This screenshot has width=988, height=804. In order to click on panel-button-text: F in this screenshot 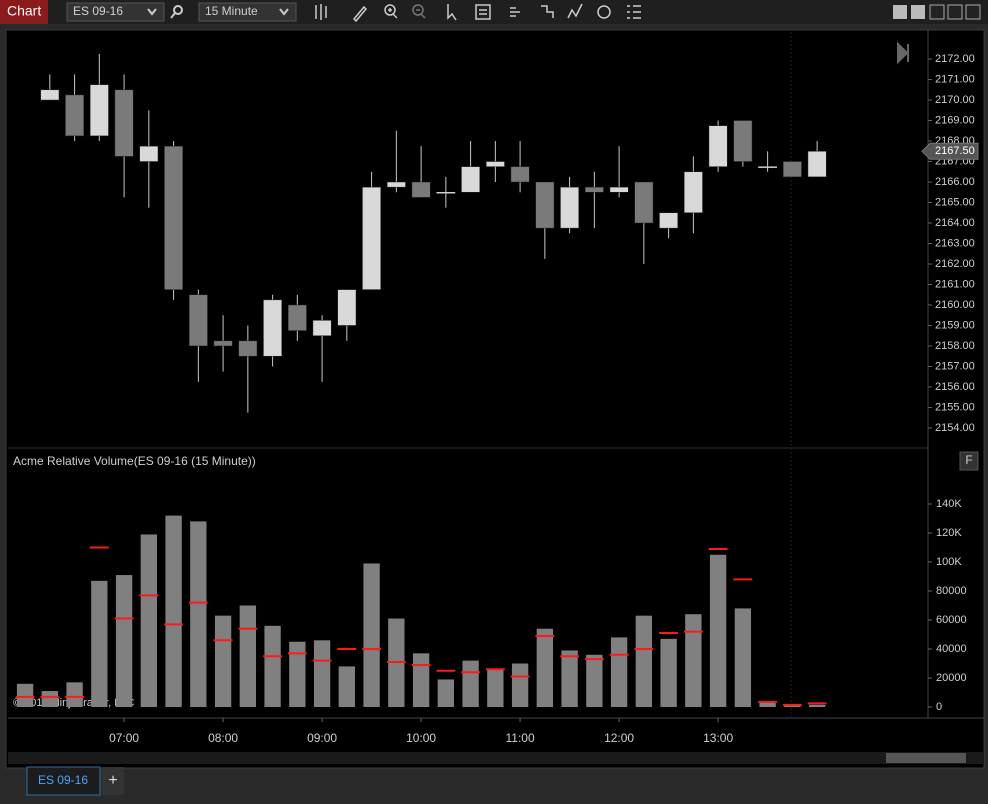, I will do `click(968, 460)`.